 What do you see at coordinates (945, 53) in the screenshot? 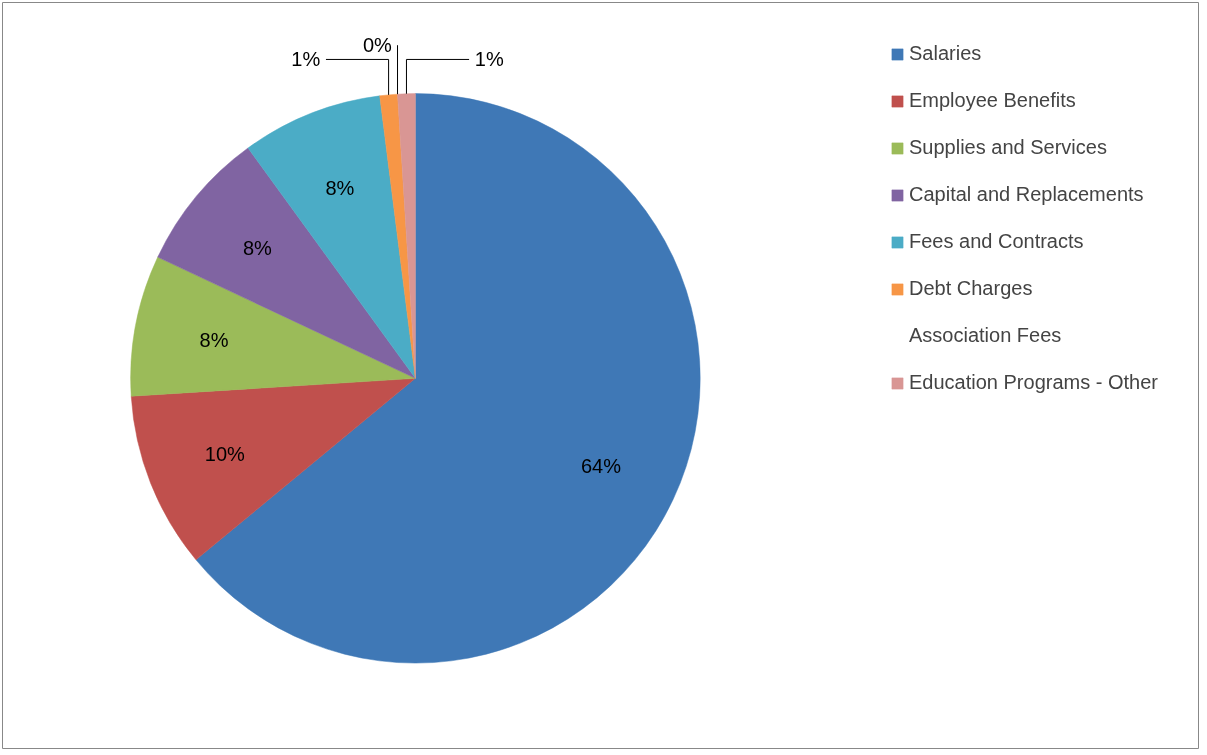
I see `legend-label: Salaries` at bounding box center [945, 53].